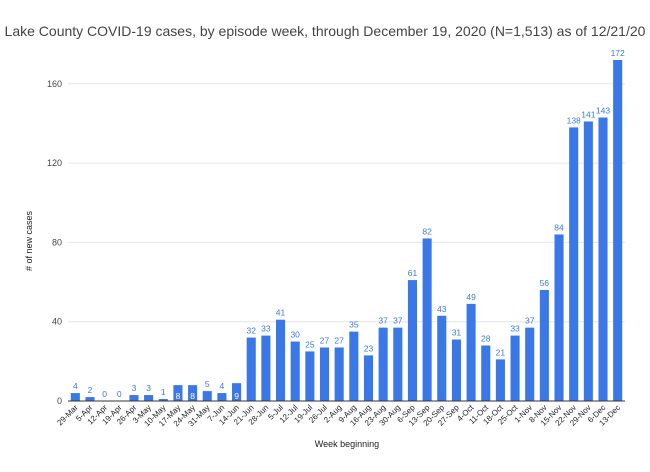 The image size is (650, 472). I want to click on x-axis-label: Week beginning, so click(347, 444).